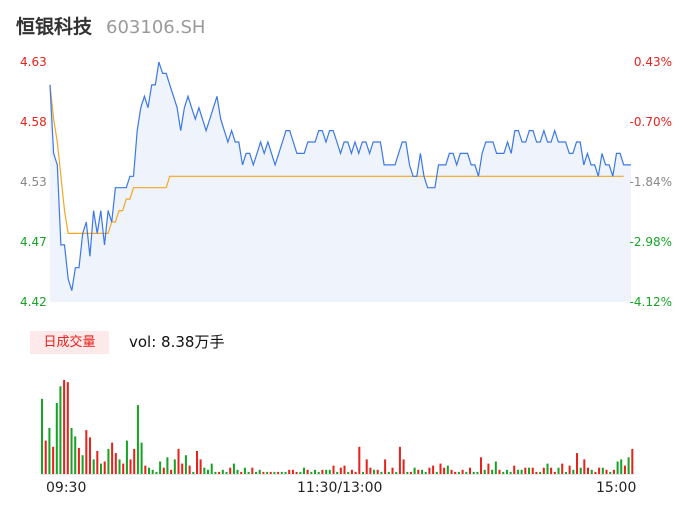  What do you see at coordinates (54, 27) in the screenshot?
I see `stock-name: 恒银科技` at bounding box center [54, 27].